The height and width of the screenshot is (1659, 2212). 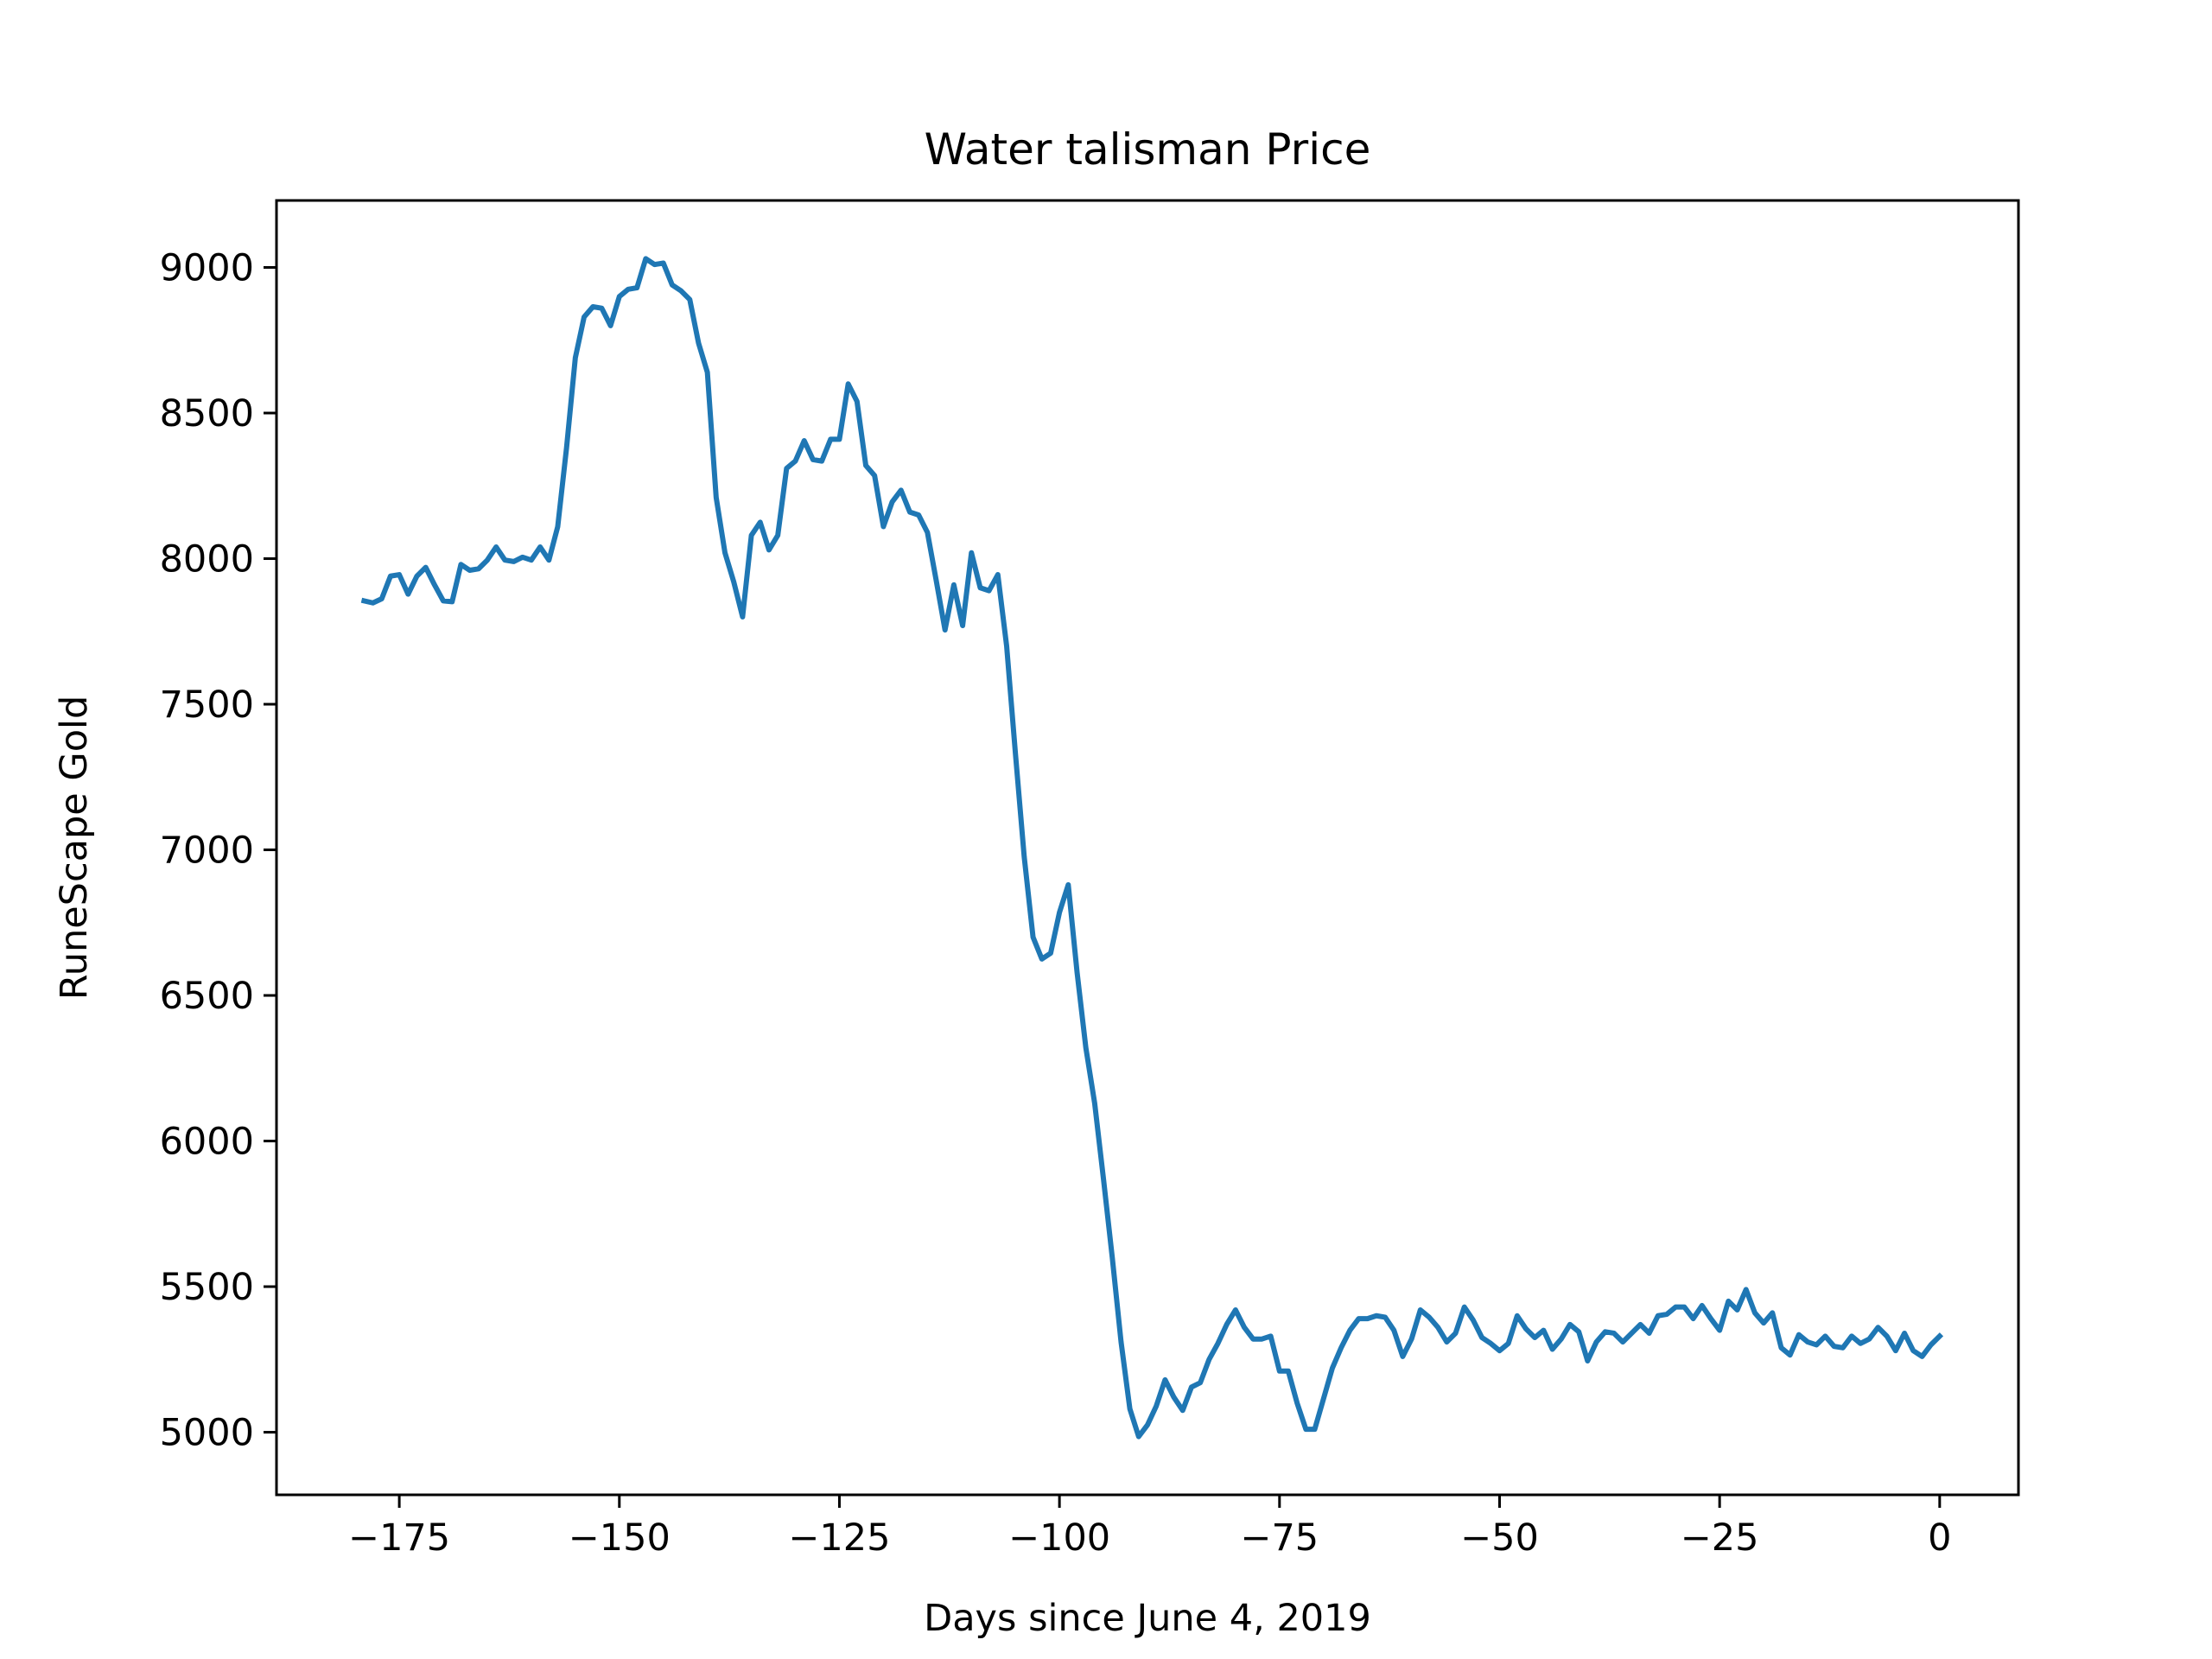 What do you see at coordinates (207, 1142) in the screenshot?
I see `y-tick-label: 6000` at bounding box center [207, 1142].